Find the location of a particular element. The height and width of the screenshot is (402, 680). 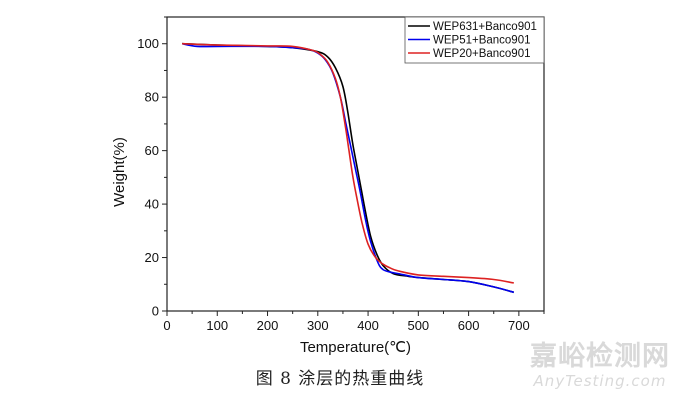

watermark: 嘉峪检测网 AnyTesting.com is located at coordinates (600, 366).